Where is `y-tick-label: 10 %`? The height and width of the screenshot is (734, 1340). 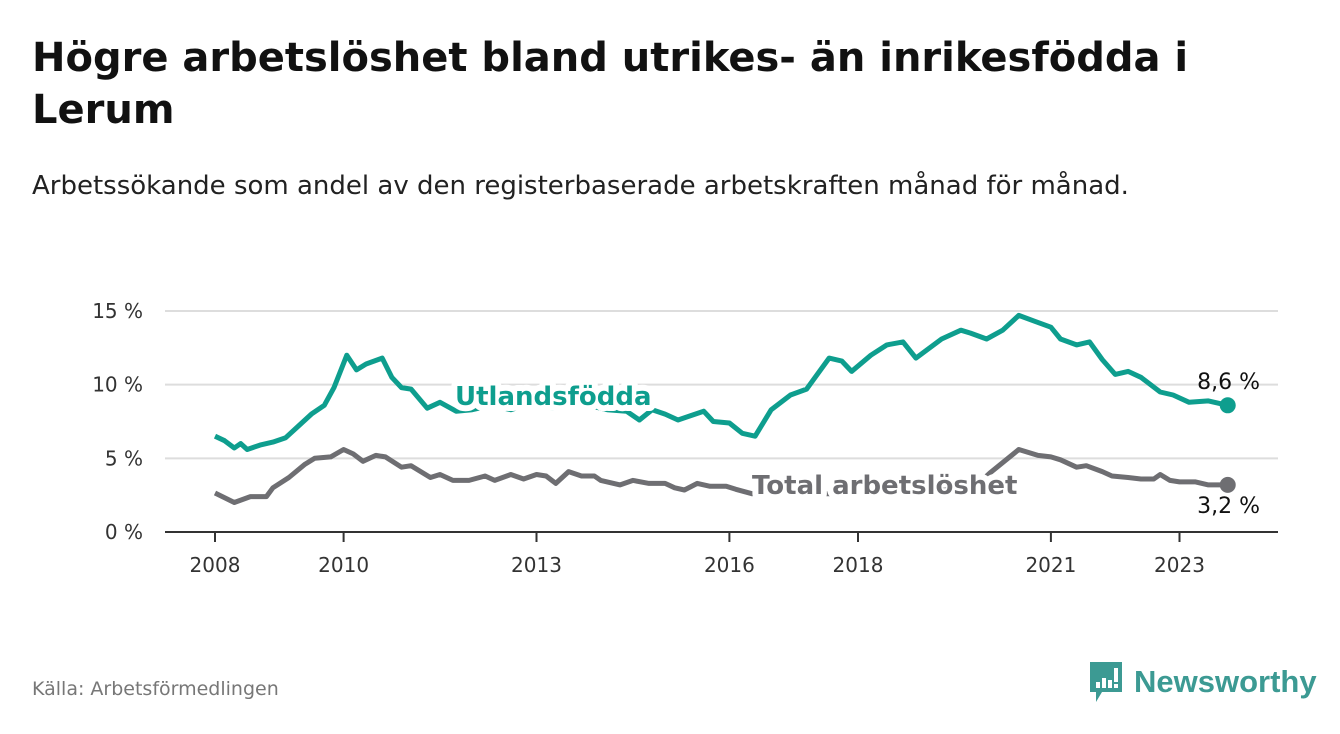
y-tick-label: 10 % is located at coordinates (117, 385).